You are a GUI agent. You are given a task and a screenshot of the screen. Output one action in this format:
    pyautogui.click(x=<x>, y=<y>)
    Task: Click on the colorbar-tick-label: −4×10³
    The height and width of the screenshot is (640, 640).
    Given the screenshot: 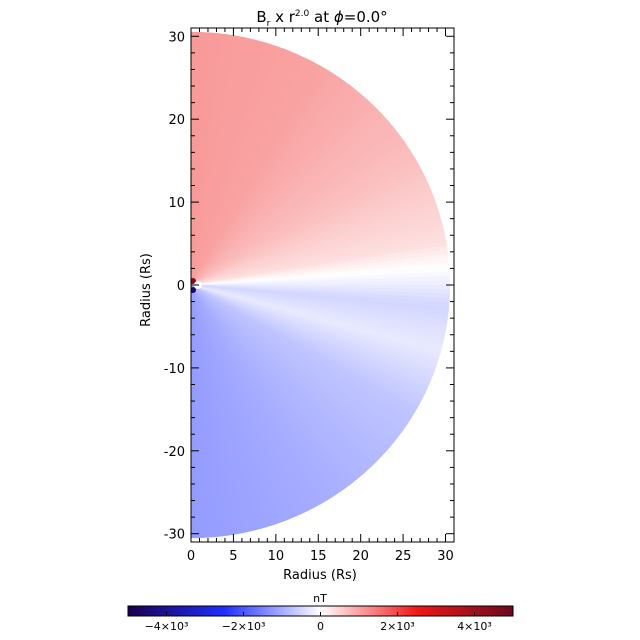 What is the action you would take?
    pyautogui.click(x=167, y=626)
    